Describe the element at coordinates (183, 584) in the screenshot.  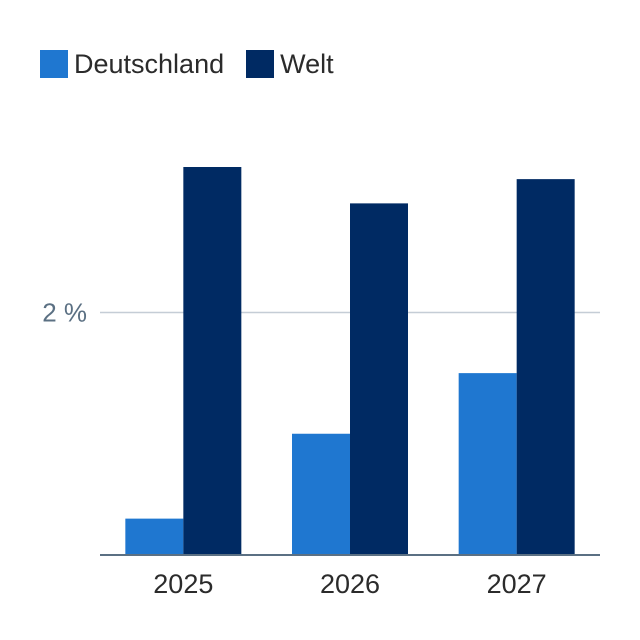
I see `x-tick-label-2025: 2025` at that location.